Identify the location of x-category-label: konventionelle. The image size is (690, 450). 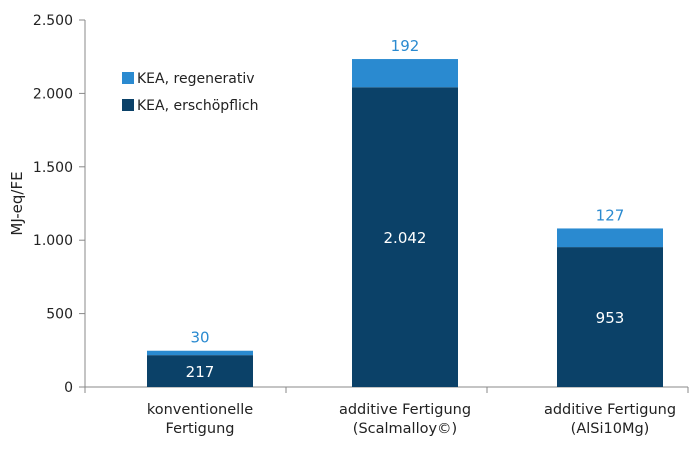
(200, 410).